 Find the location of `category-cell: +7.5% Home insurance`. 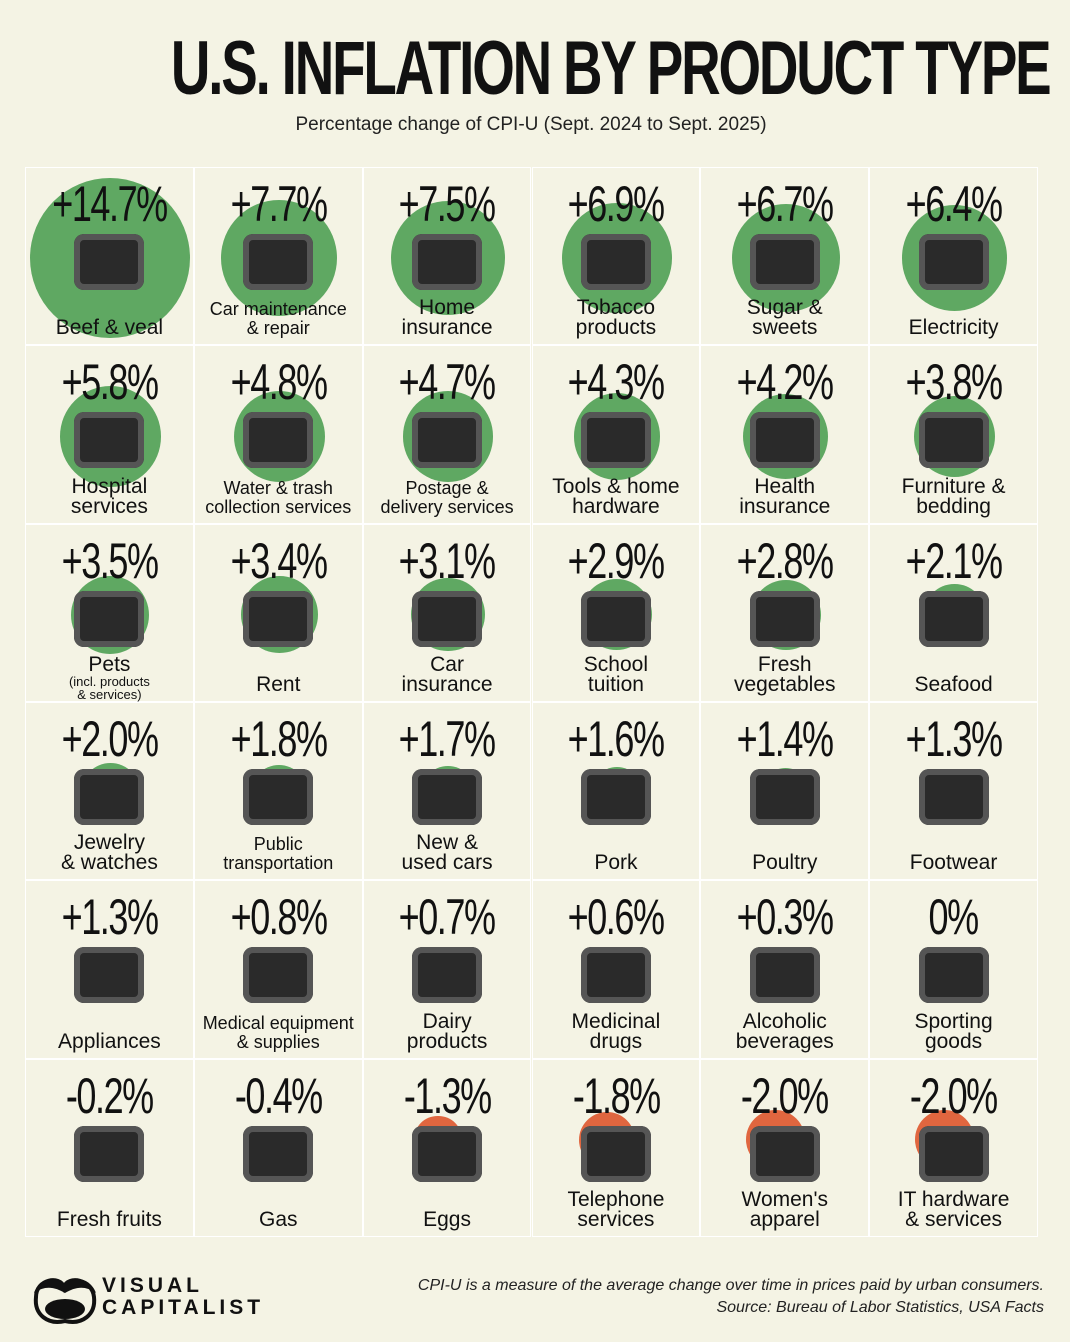

category-cell: +7.5% Home insurance is located at coordinates (447, 256).